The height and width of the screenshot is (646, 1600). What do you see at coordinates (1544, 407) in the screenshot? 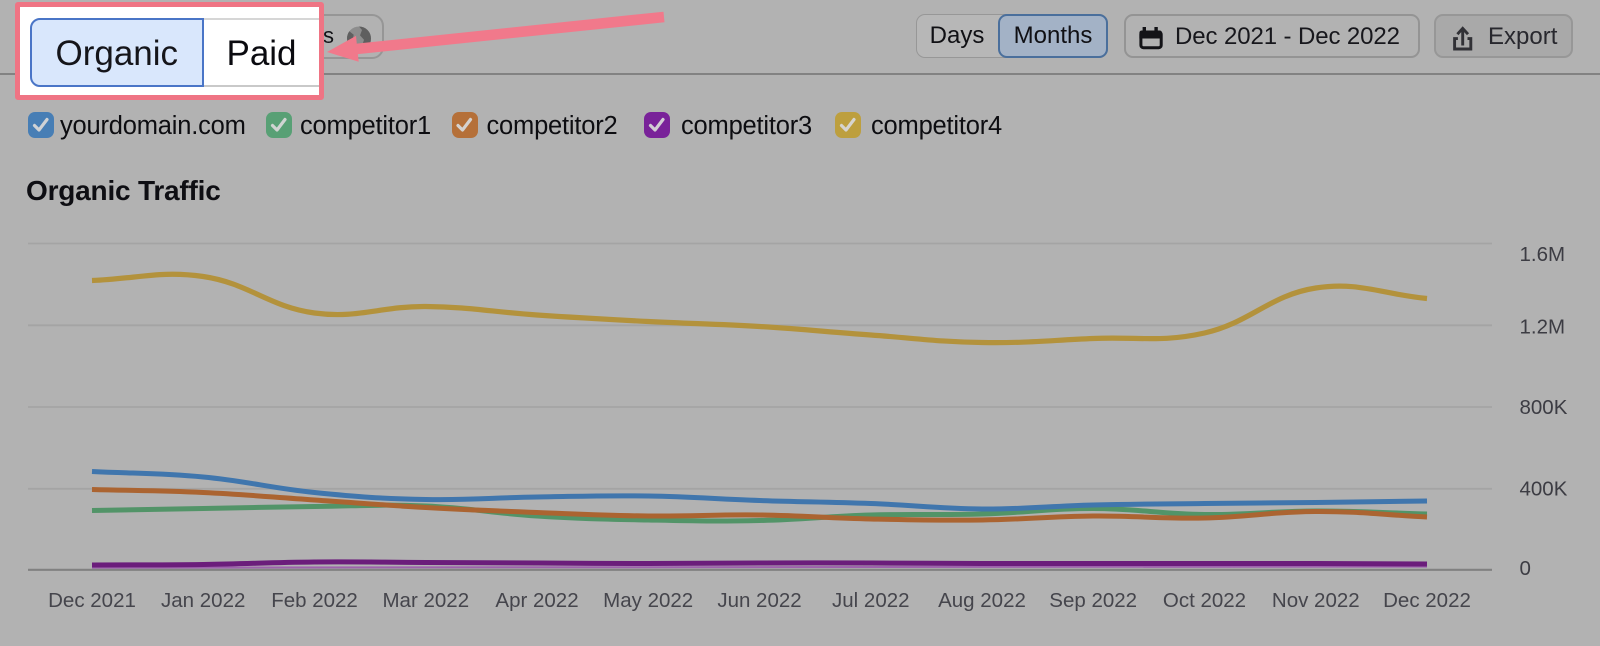
I see `svg-text: 800K` at bounding box center [1544, 407].